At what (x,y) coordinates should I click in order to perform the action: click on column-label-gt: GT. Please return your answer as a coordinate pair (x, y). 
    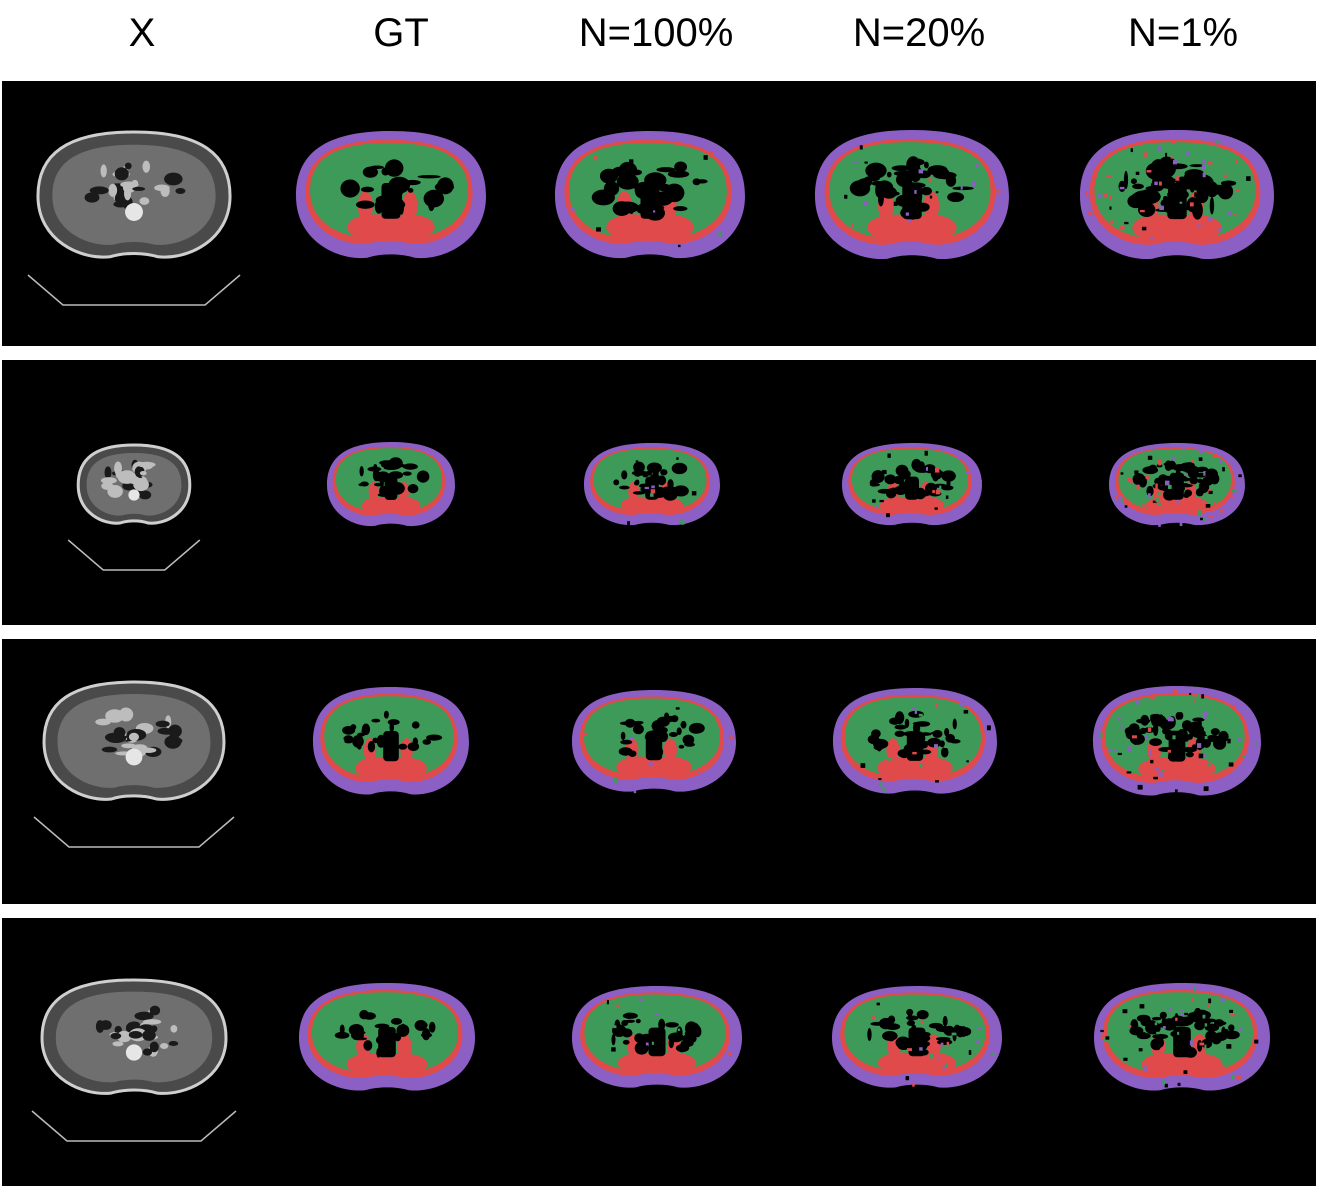
    Looking at the image, I should click on (401, 33).